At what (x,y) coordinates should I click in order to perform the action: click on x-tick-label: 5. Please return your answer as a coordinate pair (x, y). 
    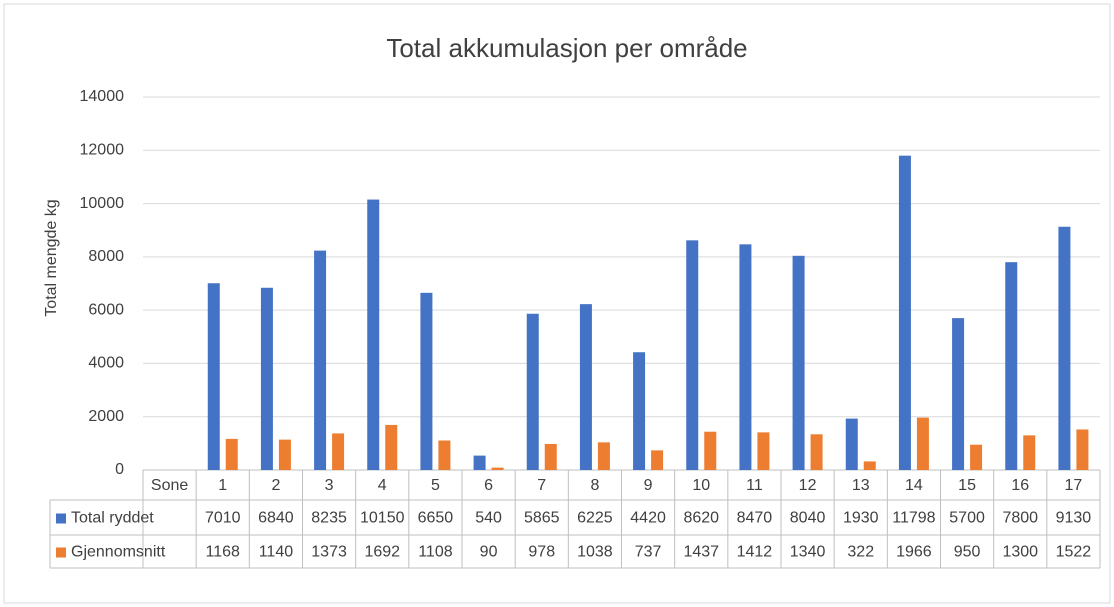
    Looking at the image, I should click on (435, 485).